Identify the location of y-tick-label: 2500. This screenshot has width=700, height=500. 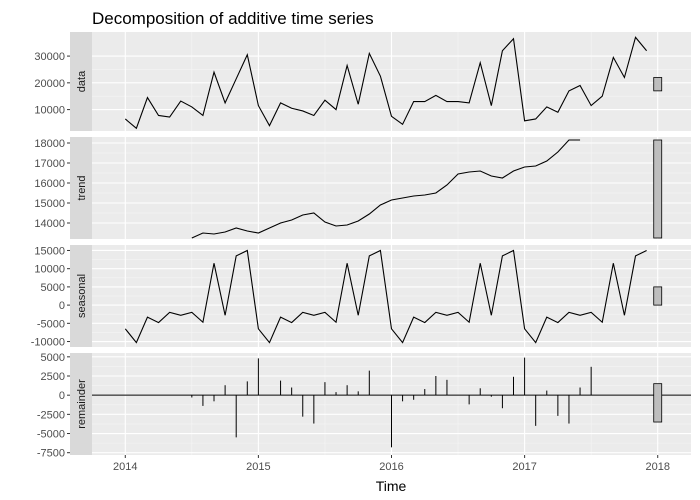
(53, 377).